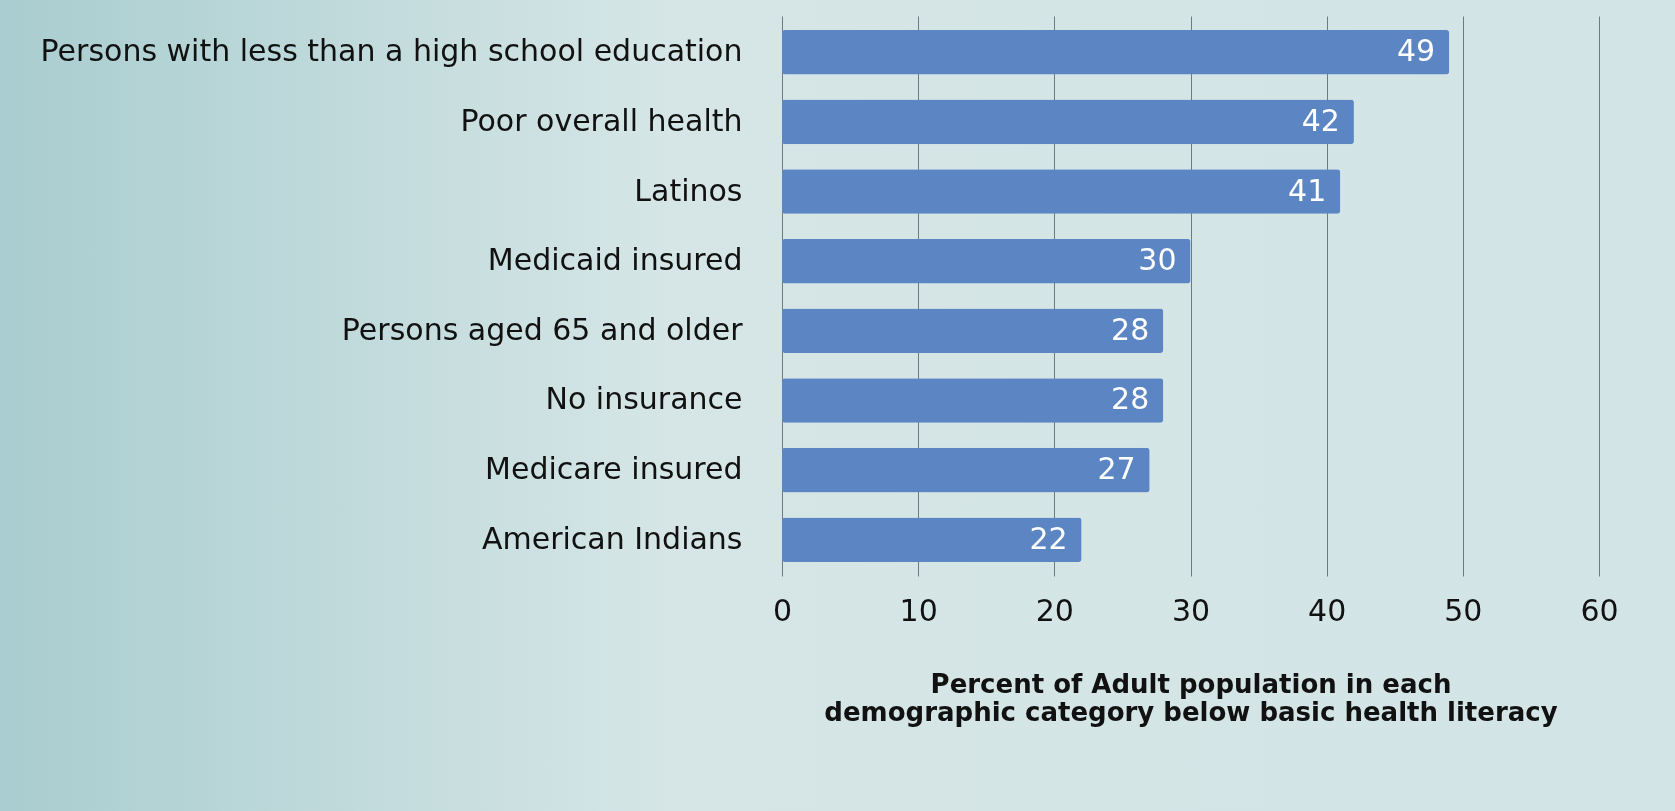 The height and width of the screenshot is (811, 1675). What do you see at coordinates (1327, 610) in the screenshot?
I see `x-tick-label: 40` at bounding box center [1327, 610].